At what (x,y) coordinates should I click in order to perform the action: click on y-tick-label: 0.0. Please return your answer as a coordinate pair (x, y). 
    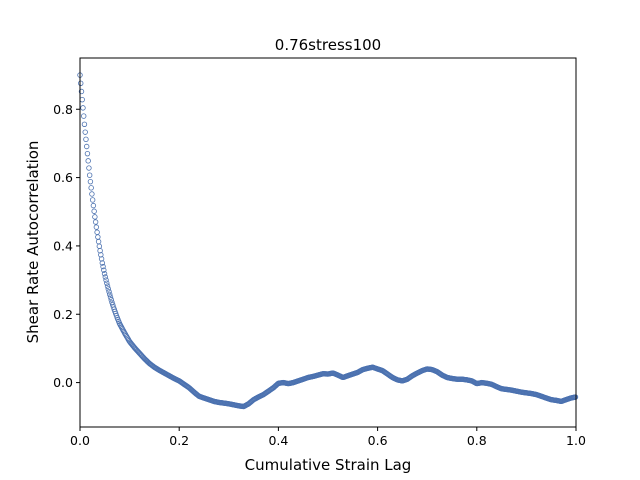
    Looking at the image, I should click on (63, 382).